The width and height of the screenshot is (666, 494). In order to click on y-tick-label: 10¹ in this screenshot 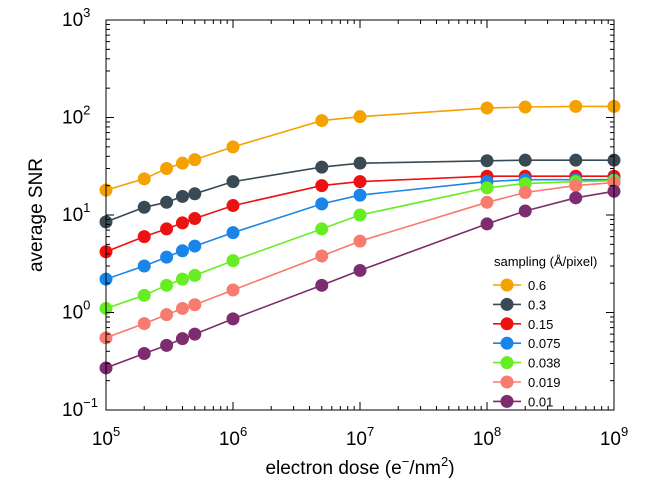, I will do `click(76, 213)`.